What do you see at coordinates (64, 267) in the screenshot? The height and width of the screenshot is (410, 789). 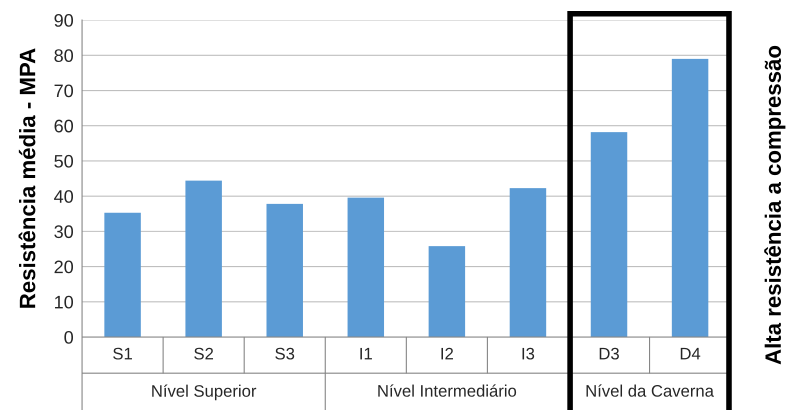 I see `y-tick-label: 20` at bounding box center [64, 267].